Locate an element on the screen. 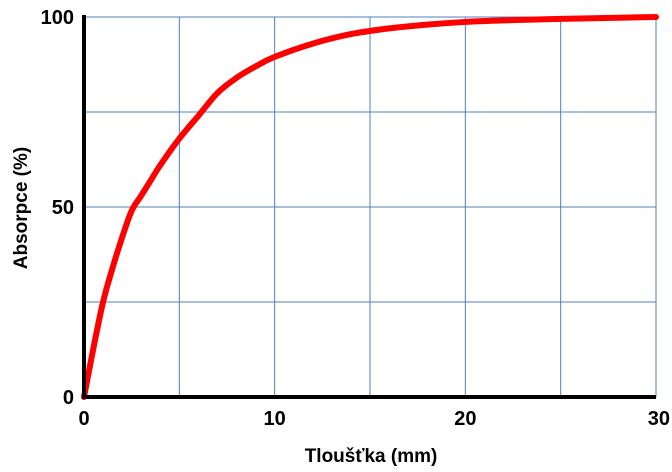  x-tick-label: 10 is located at coordinates (275, 419).